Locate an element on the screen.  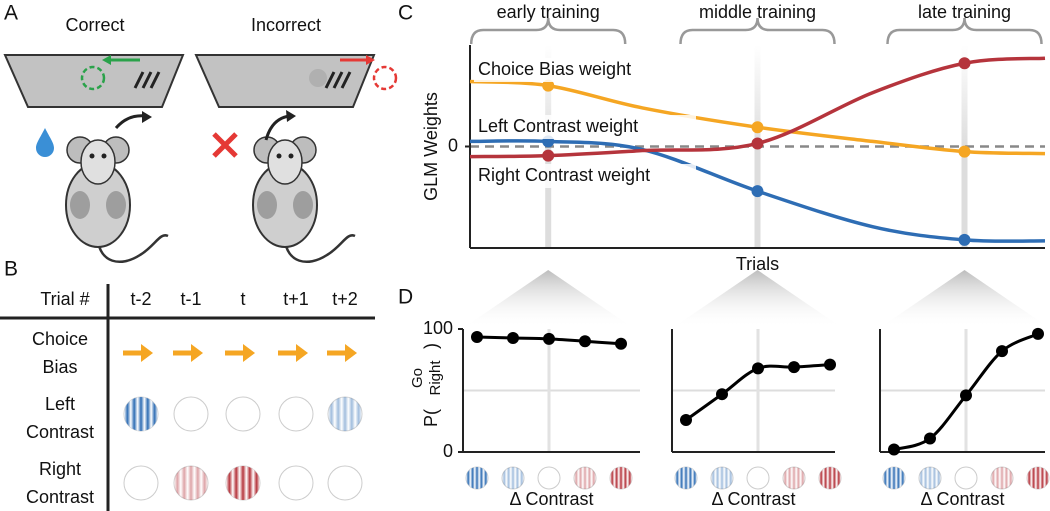
y-axis-label: Right is located at coordinates (435, 378).